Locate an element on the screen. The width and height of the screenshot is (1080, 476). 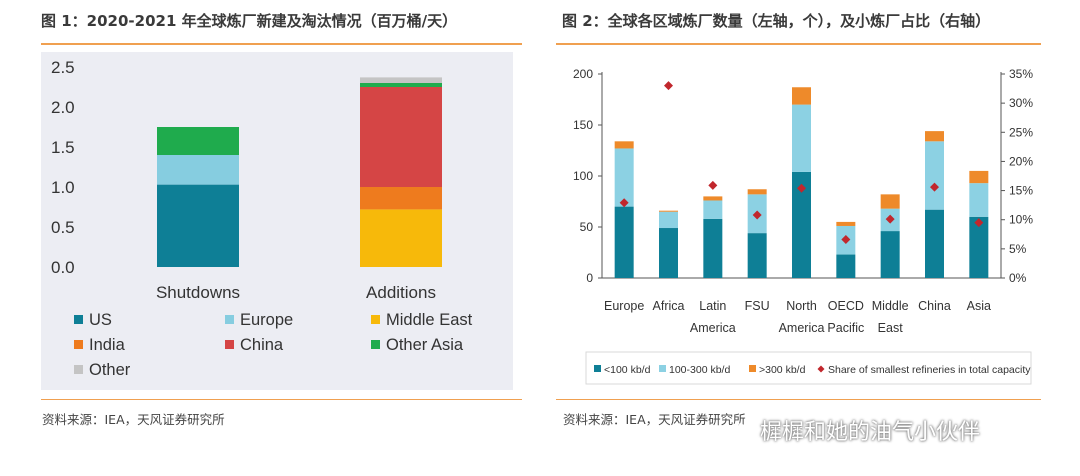
left-y-tick-label: 1.0 is located at coordinates (63, 187).